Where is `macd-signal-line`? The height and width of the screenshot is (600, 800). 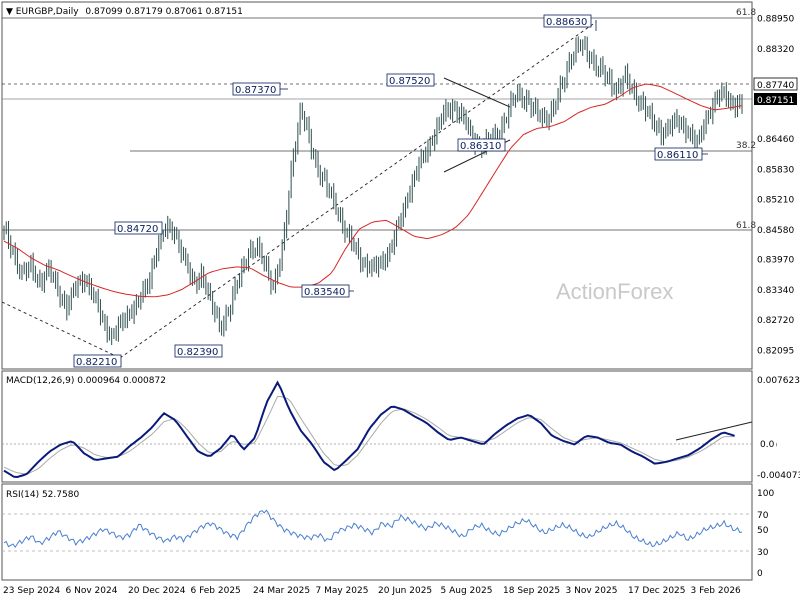
macd-signal-line is located at coordinates (369, 435).